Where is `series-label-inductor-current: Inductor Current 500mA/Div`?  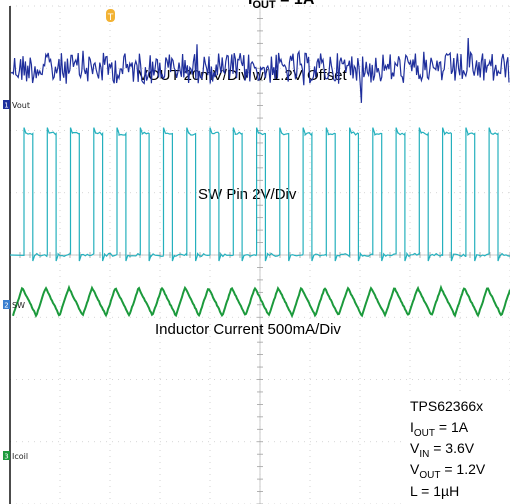 series-label-inductor-current: Inductor Current 500mA/Div is located at coordinates (248, 329).